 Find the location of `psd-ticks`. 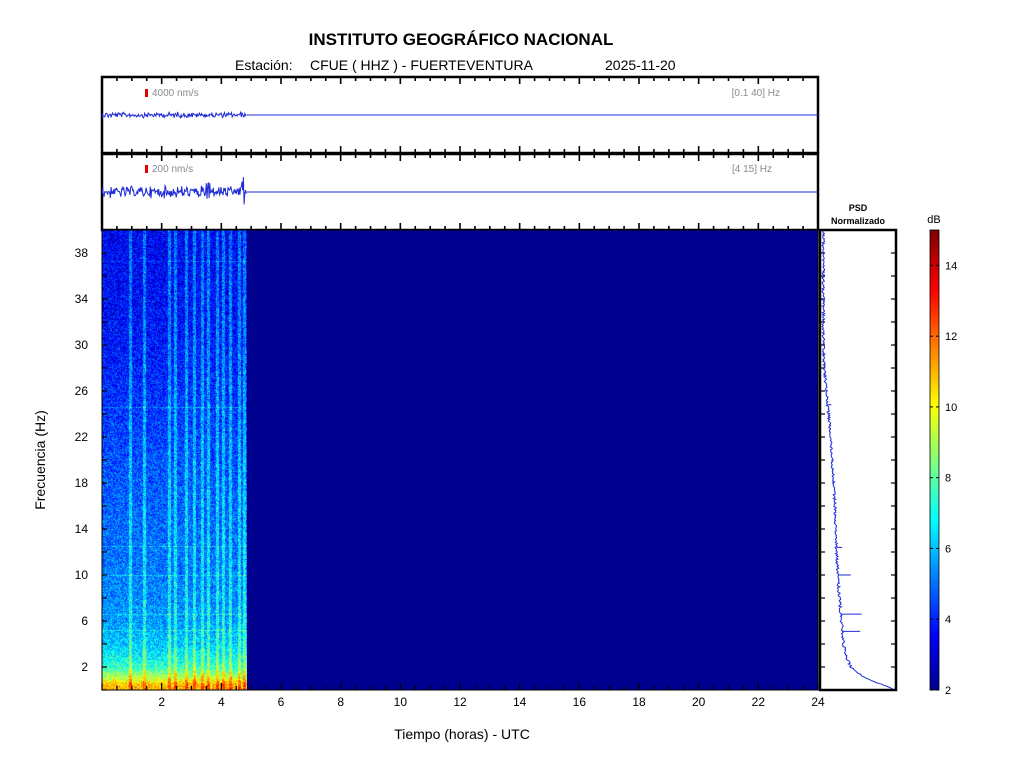

psd-ticks is located at coordinates (858, 460).